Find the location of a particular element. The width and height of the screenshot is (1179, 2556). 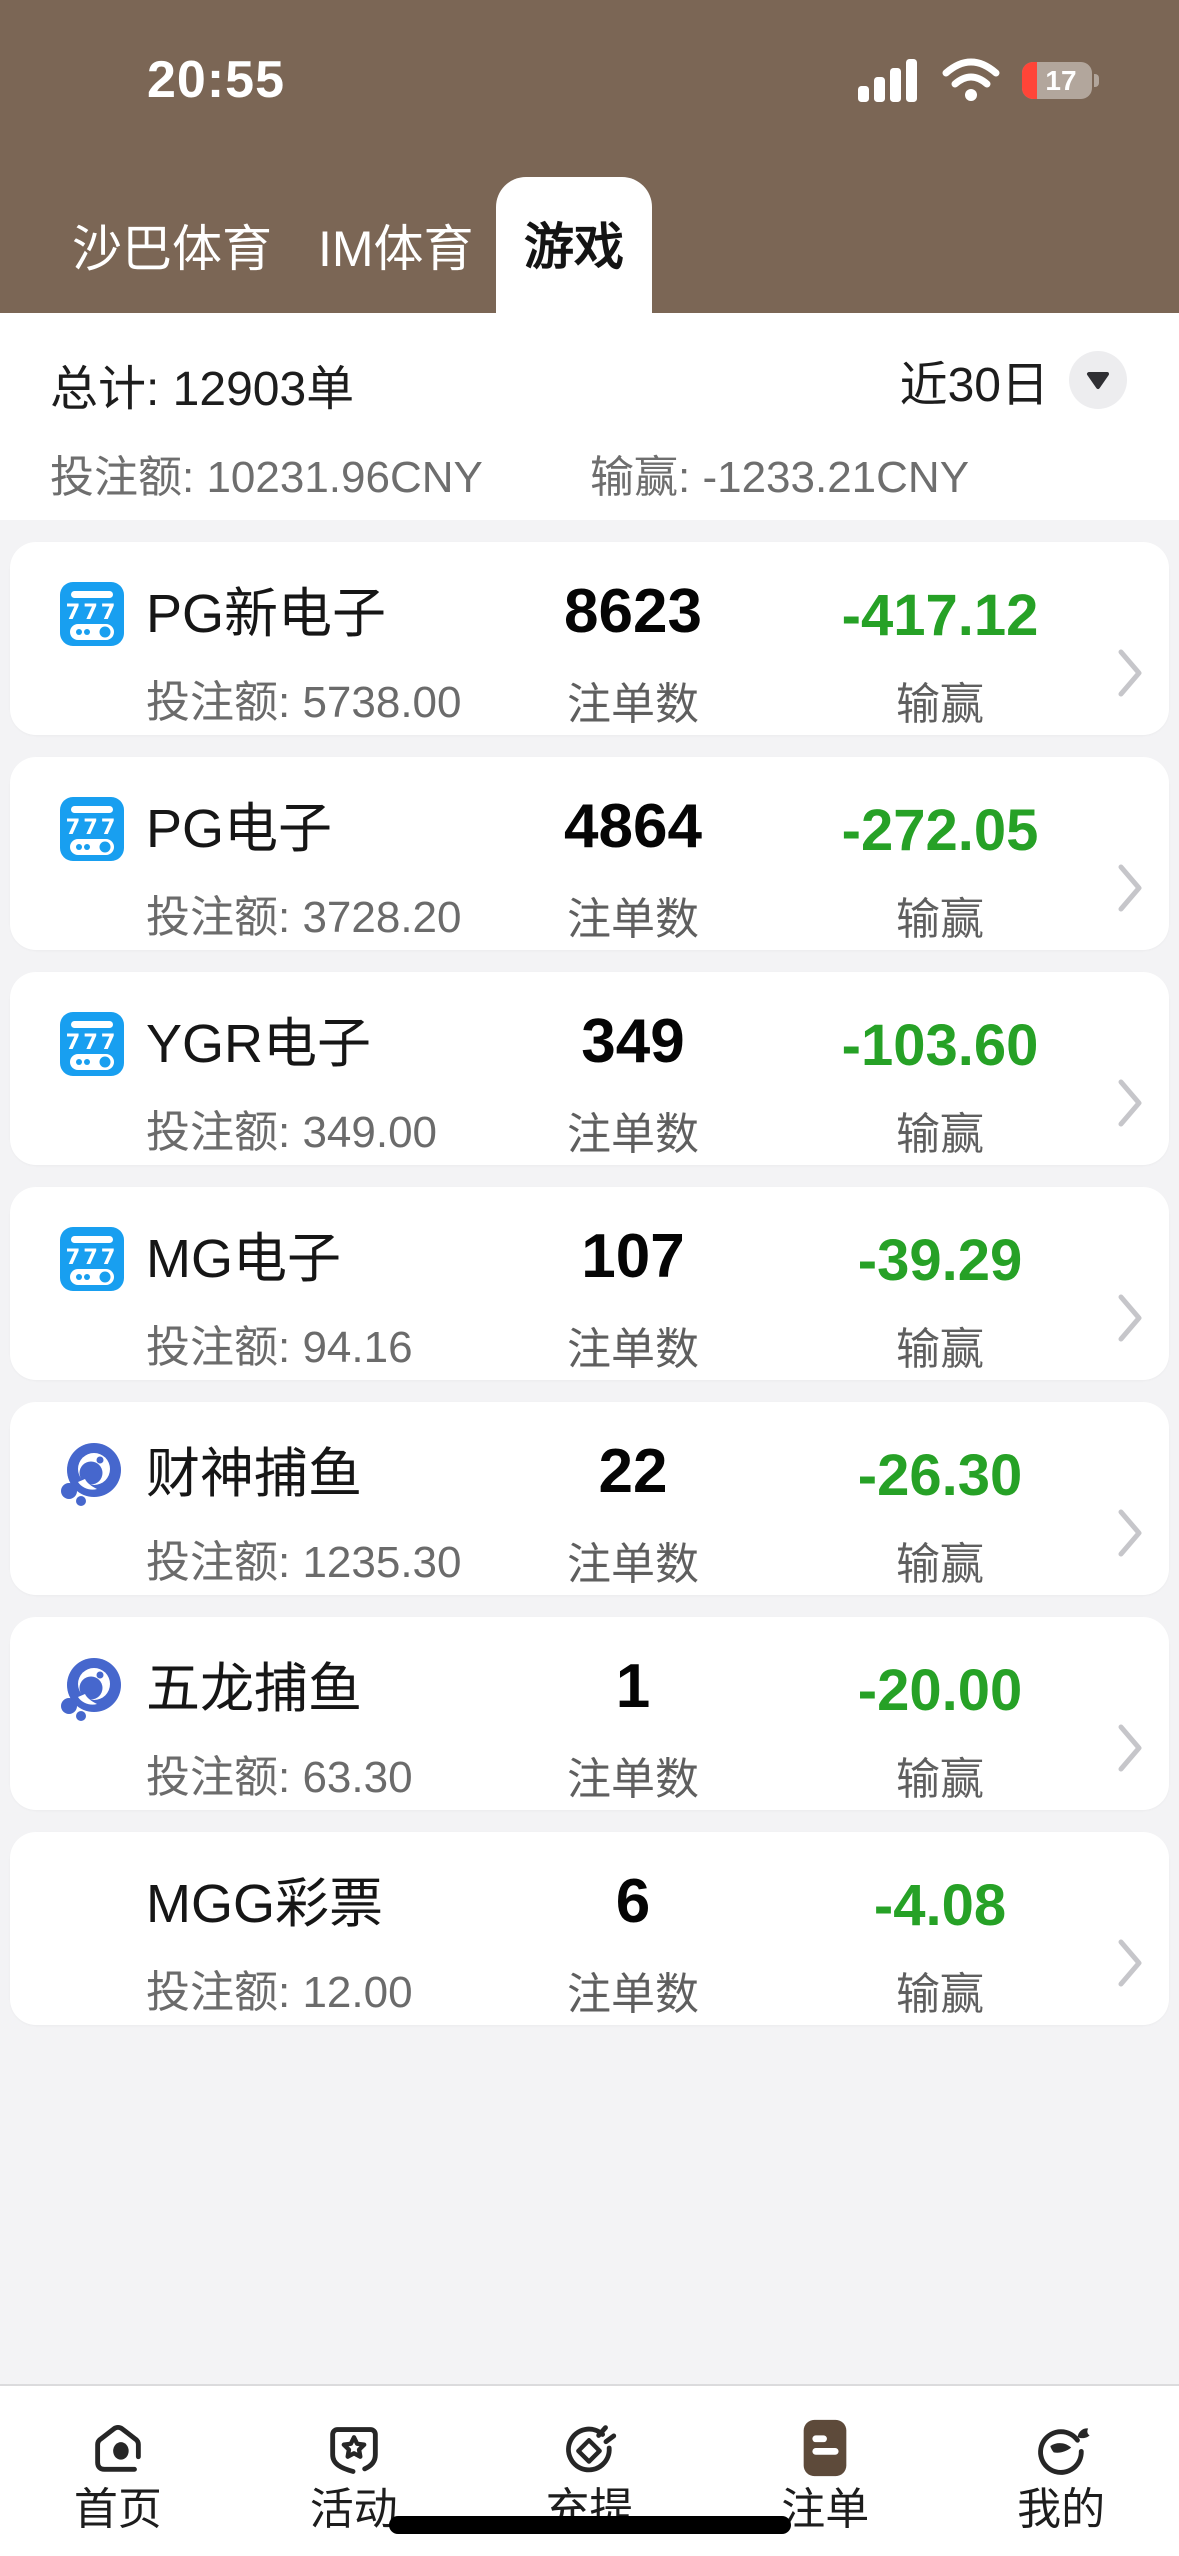

game-bet-amount: 投注额: 94.16 is located at coordinates (279, 1347).